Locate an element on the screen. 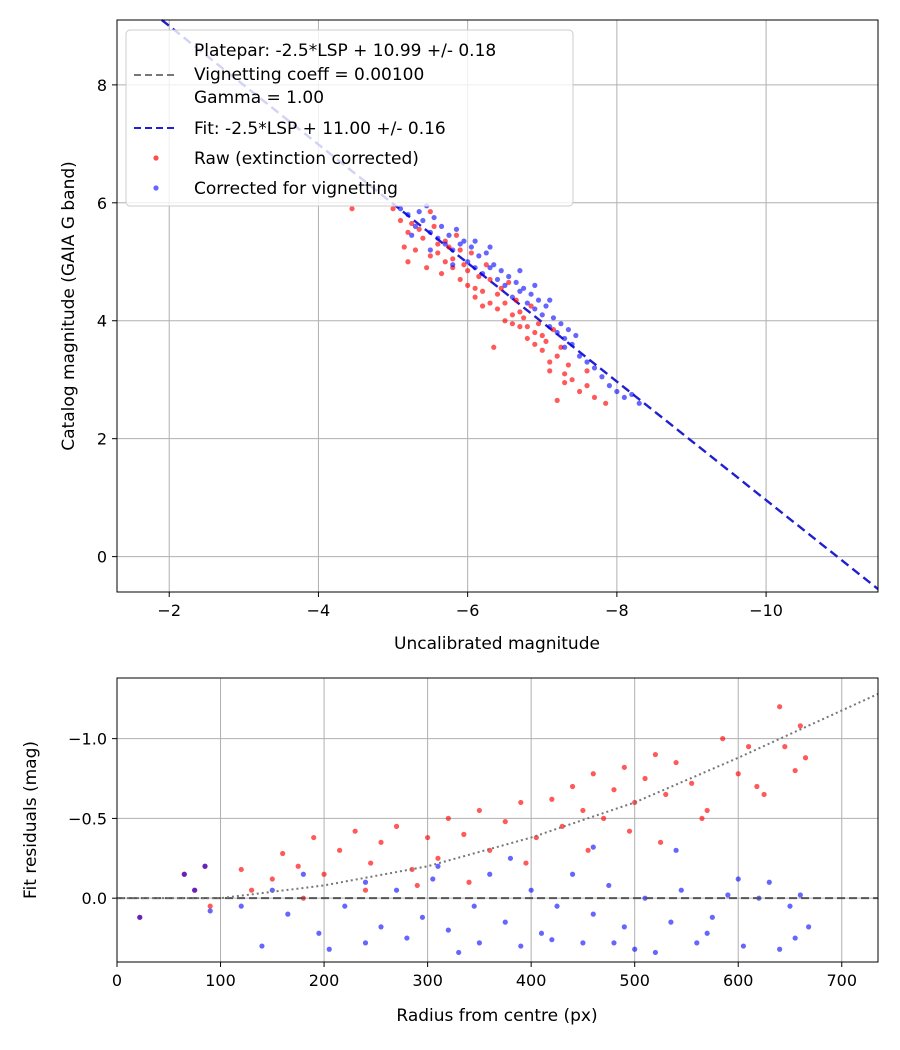 This screenshot has height=1050, width=900. y-tick-label: 2 is located at coordinates (102, 439).